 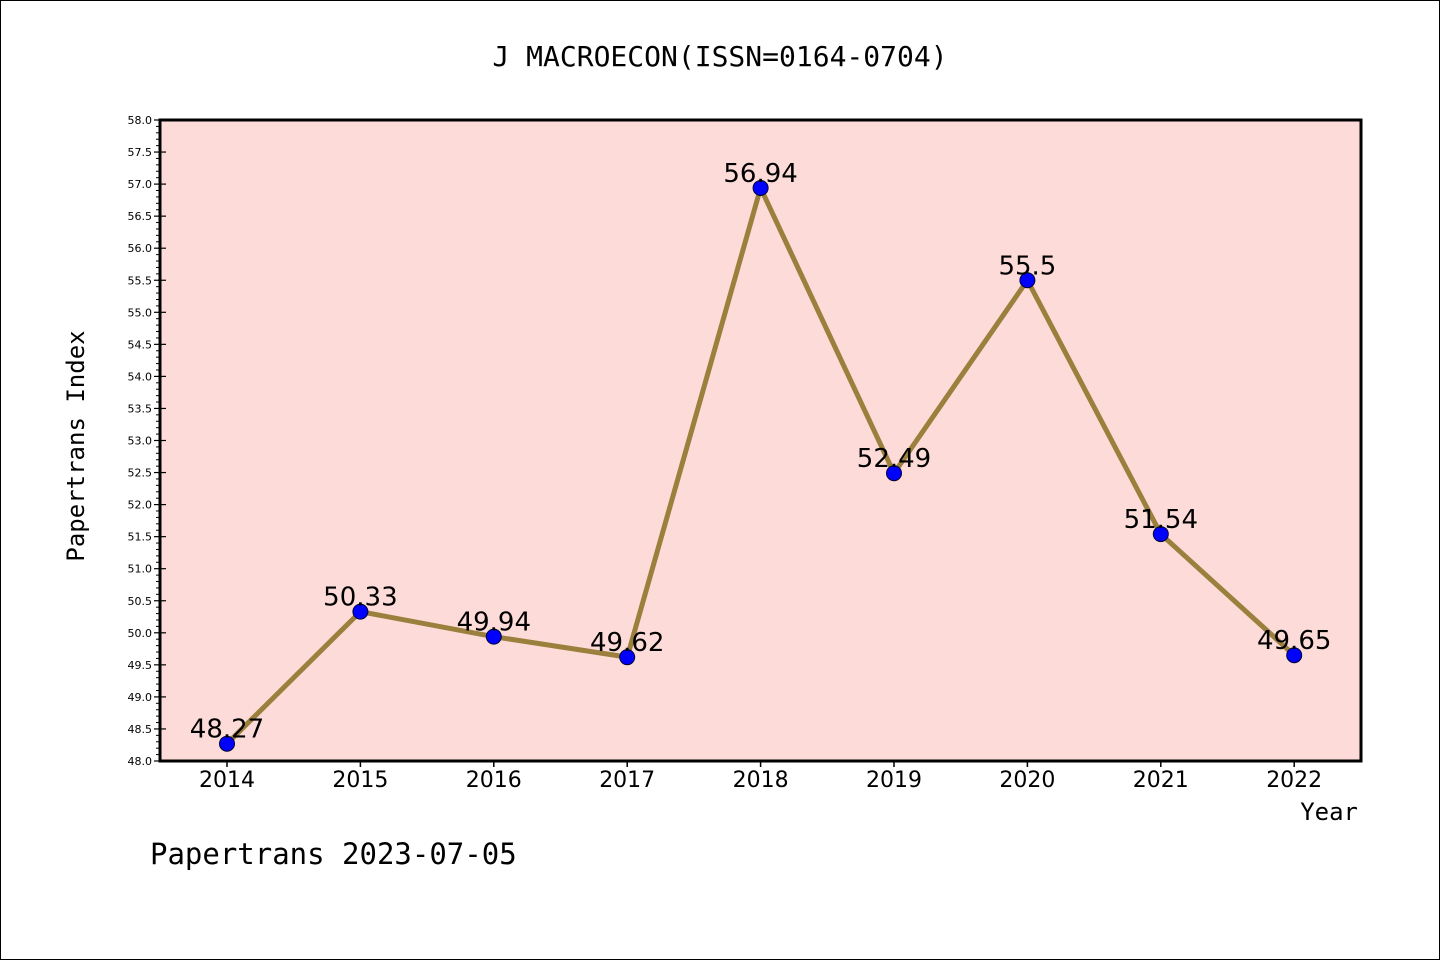 What do you see at coordinates (140, 505) in the screenshot?
I see `y-tick-label: 52.0` at bounding box center [140, 505].